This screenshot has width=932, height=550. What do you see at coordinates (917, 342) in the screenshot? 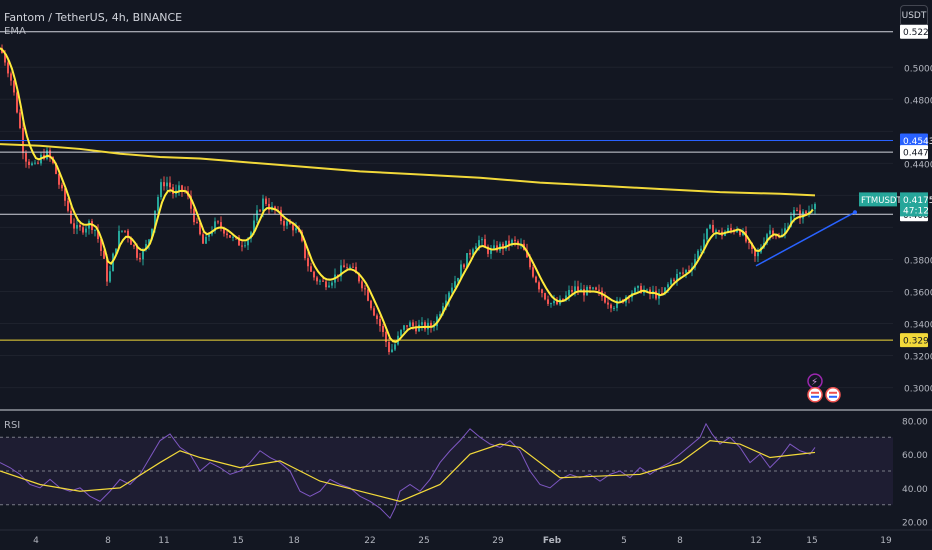
I see `level-tag-text: 0.3296` at bounding box center [917, 342].